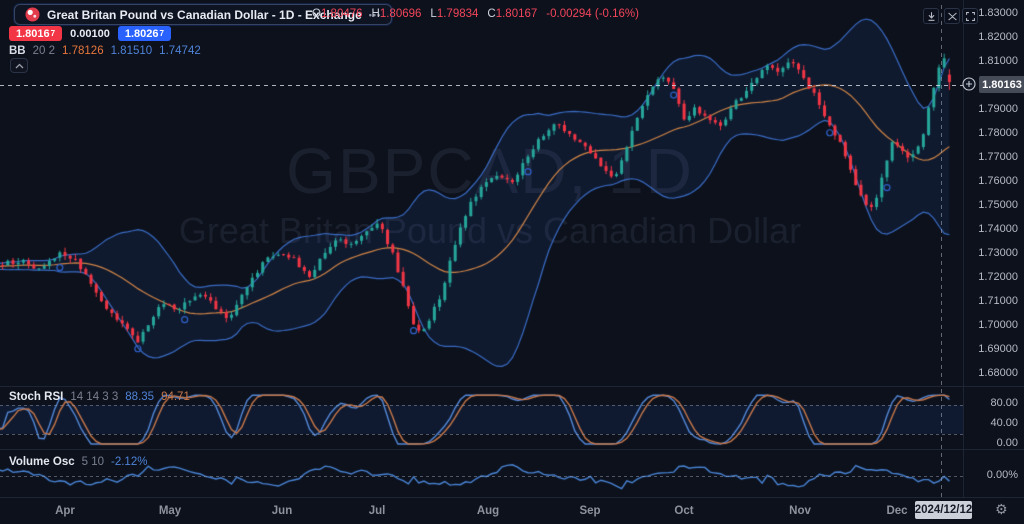  I want to click on low-value: 1.79834, so click(457, 14).